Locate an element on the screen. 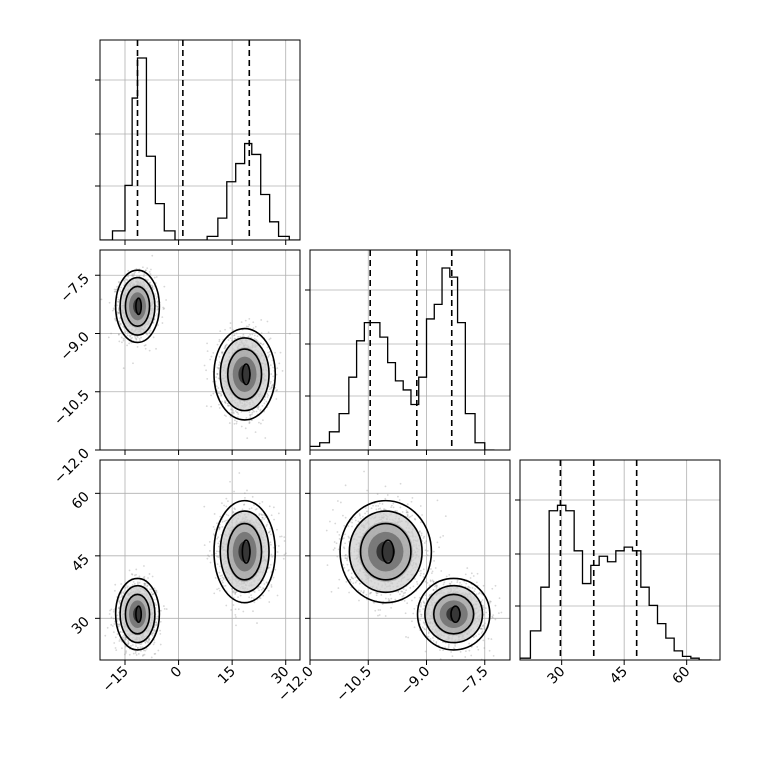 Image resolution: width=760 pixels, height=760 pixels. histogram-0-steps is located at coordinates (200, 148).